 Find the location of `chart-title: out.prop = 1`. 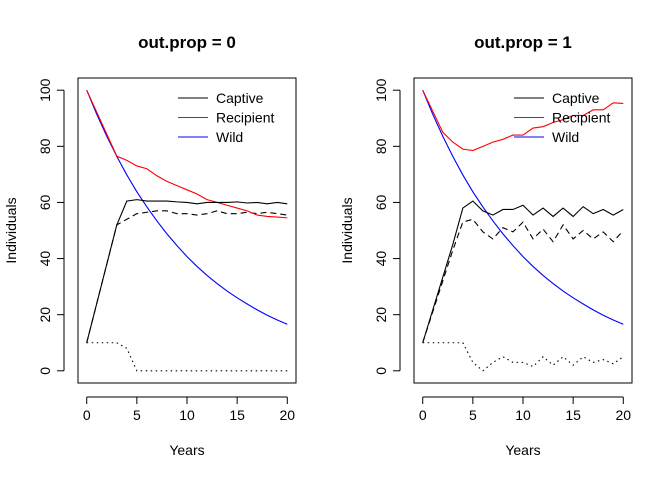

chart-title: out.prop = 1 is located at coordinates (523, 42).